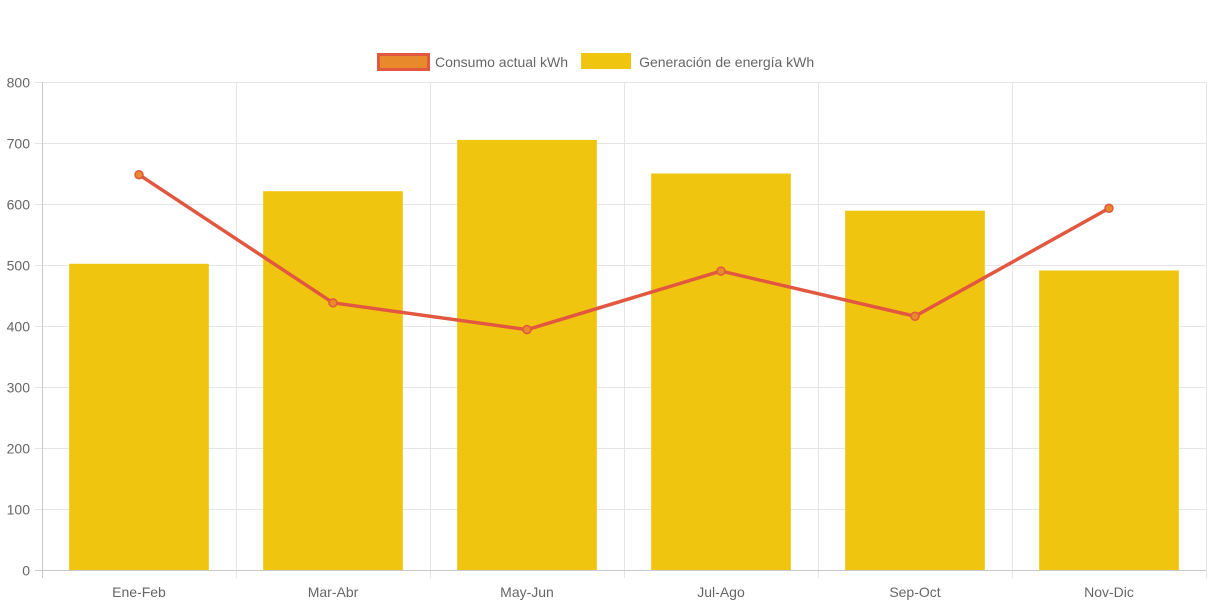 This screenshot has width=1213, height=611. Describe the element at coordinates (19, 388) in the screenshot. I see `y-tick-label: 300` at that location.